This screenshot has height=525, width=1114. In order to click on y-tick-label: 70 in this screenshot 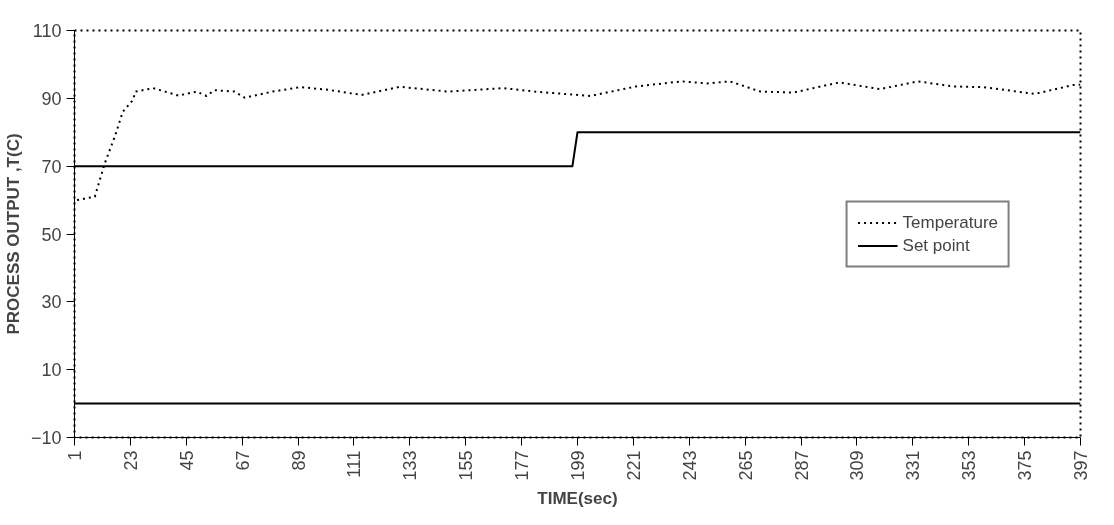, I will do `click(51, 166)`.